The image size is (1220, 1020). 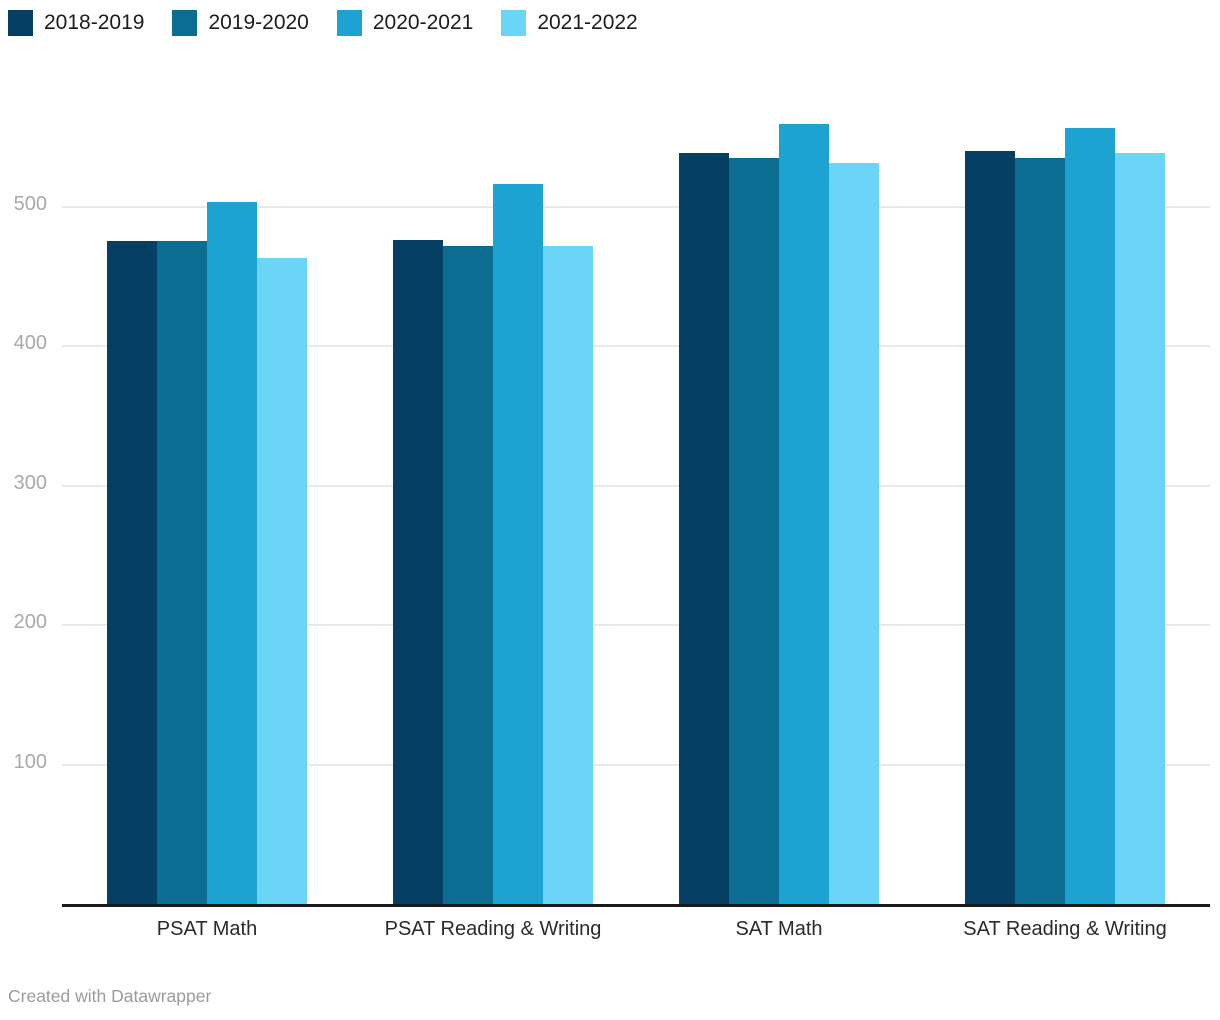 I want to click on legend-item-2021-2022: 2021-2022, so click(x=569, y=23).